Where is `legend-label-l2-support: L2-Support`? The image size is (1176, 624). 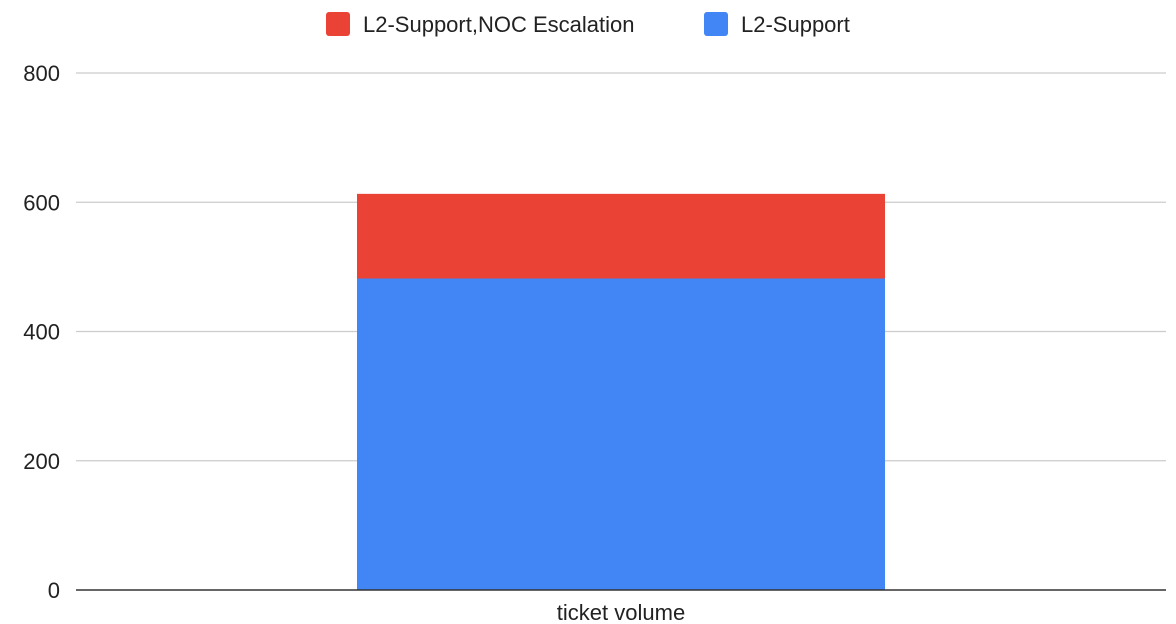
legend-label-l2-support: L2-Support is located at coordinates (795, 24).